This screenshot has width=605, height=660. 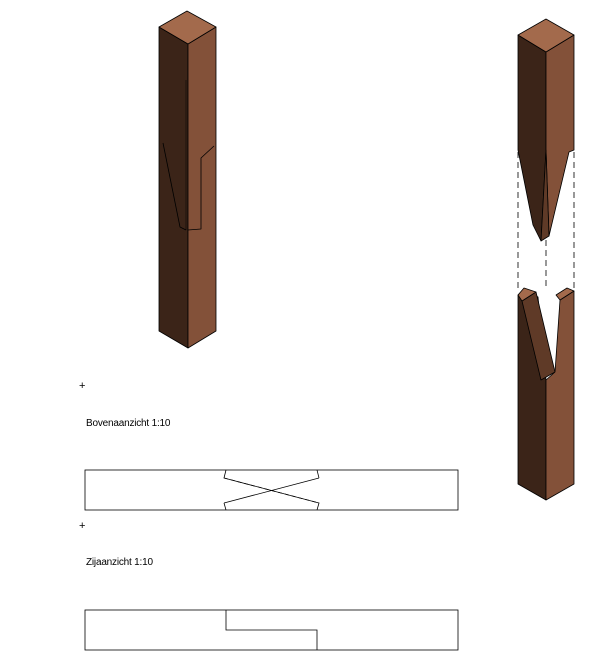 I want to click on top-view-label: Bovenaanzicht 1:10, so click(x=128, y=423).